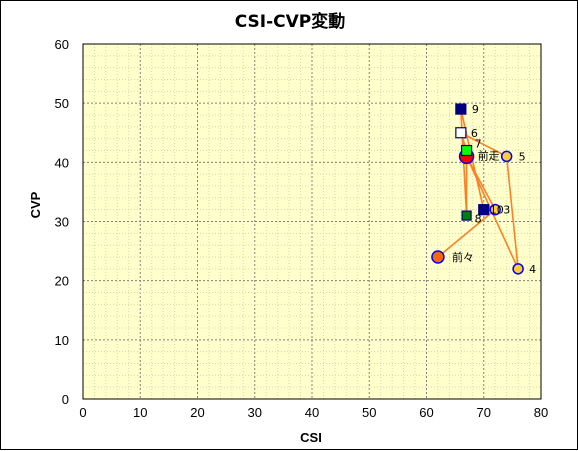 The width and height of the screenshot is (578, 451). Describe the element at coordinates (475, 109) in the screenshot. I see `data-point-label: 9` at that location.